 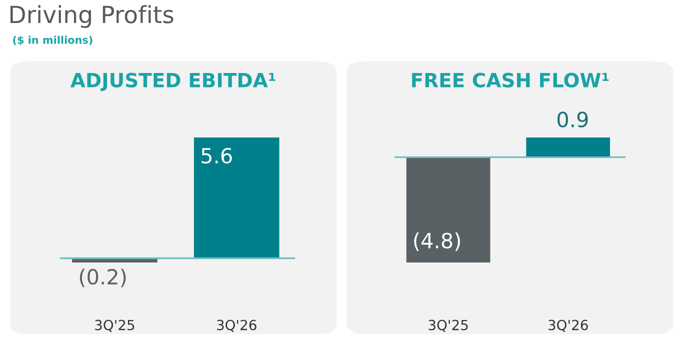 I want to click on data-label: 0.9, so click(x=572, y=120).